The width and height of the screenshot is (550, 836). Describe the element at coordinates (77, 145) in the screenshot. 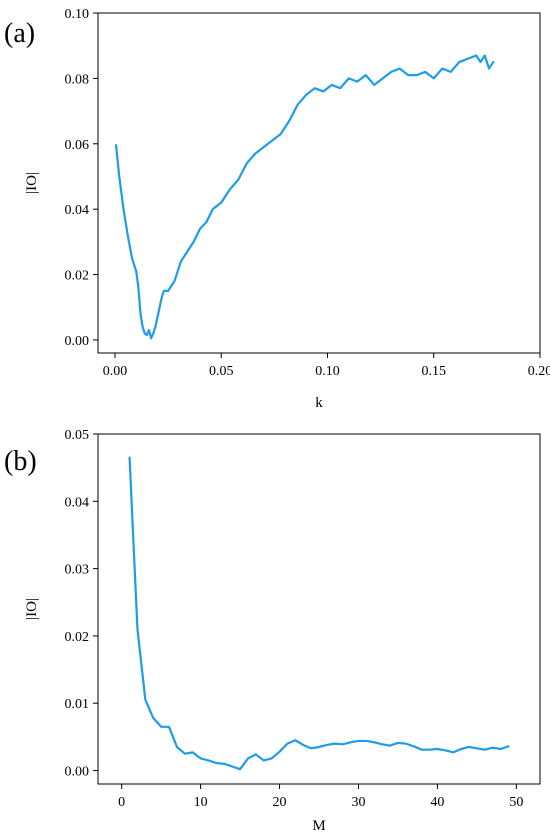

I see `y-tick-label: 0.06` at that location.